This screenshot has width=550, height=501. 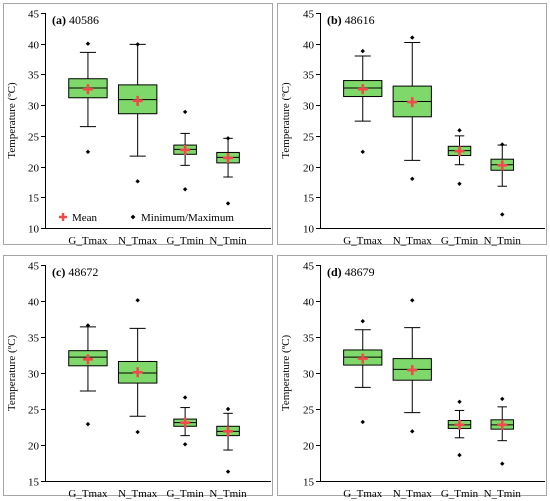 What do you see at coordinates (75, 272) in the screenshot?
I see `panel-title: (c) 48672` at bounding box center [75, 272].